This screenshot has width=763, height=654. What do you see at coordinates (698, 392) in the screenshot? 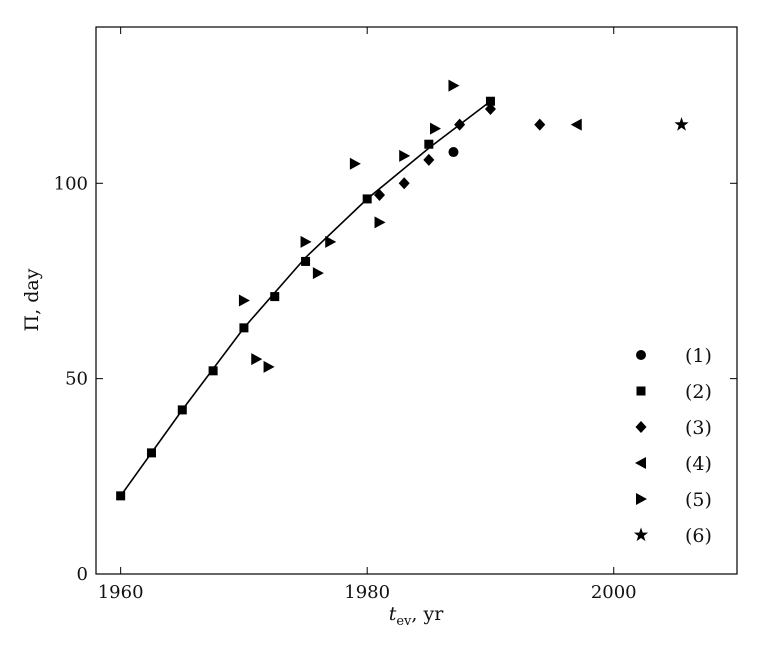
I see `legend-label-2: (2)` at bounding box center [698, 392].